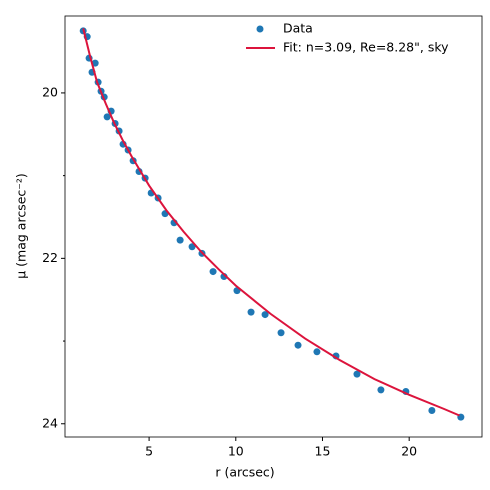  I want to click on legend-marker, so click(260, 29).